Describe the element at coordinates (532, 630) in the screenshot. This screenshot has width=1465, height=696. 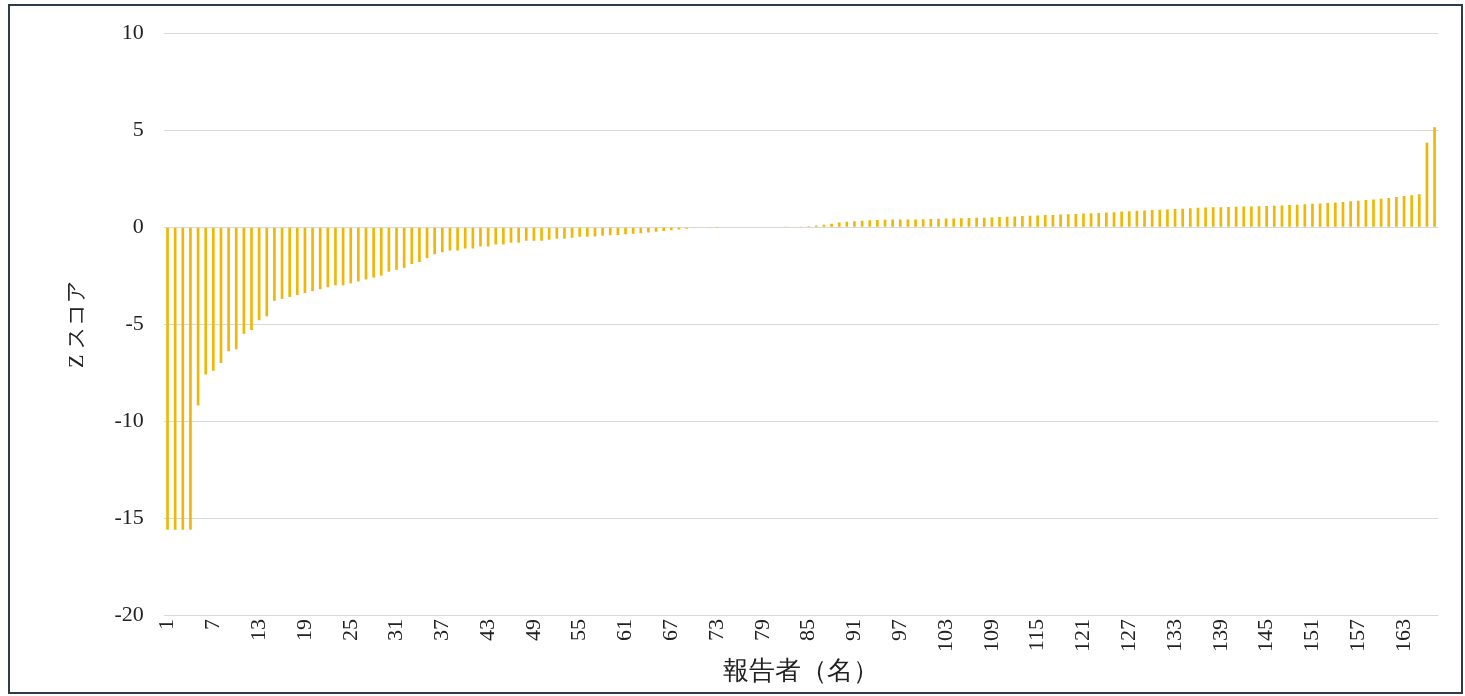
I see `x-tick-label: 49` at that location.